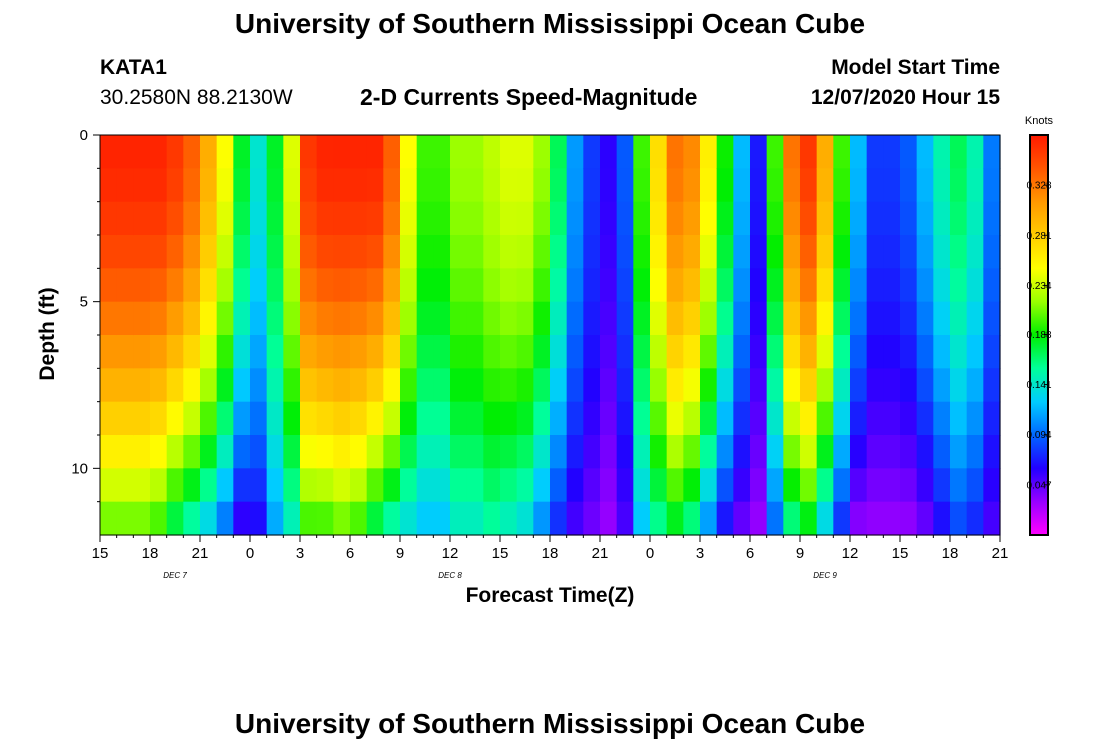  I want to click on model-start-label: Model Start Time, so click(915, 67).